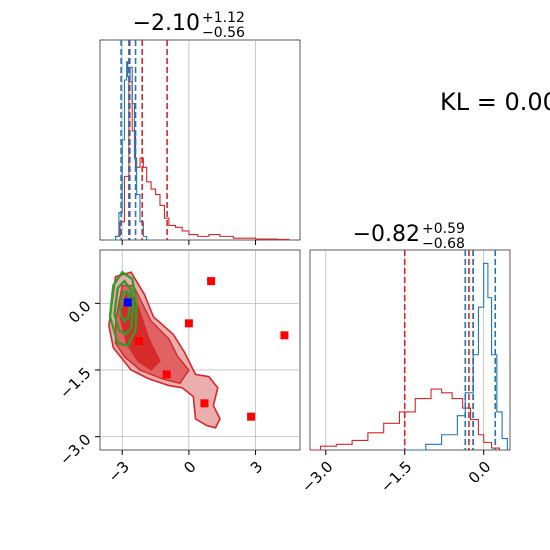  Describe the element at coordinates (80, 312) in the screenshot. I see `joint-ytick-label: 0.0` at that location.